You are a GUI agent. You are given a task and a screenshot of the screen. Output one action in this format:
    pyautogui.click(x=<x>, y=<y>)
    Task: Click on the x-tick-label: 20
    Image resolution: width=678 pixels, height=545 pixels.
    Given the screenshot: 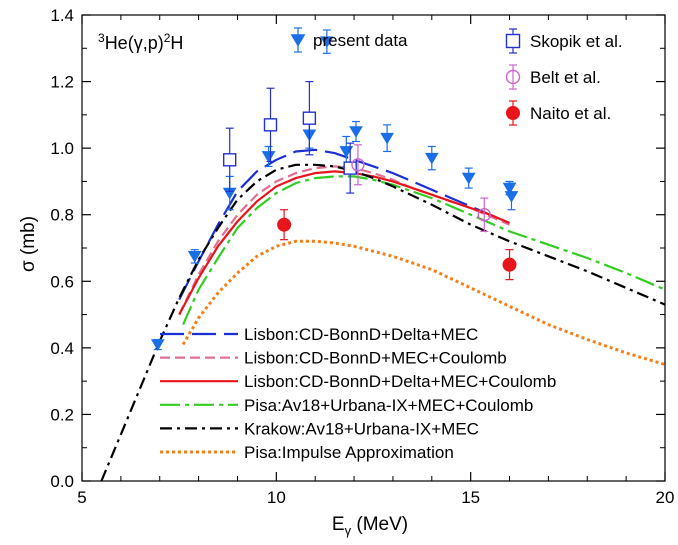 What is the action you would take?
    pyautogui.click(x=665, y=497)
    